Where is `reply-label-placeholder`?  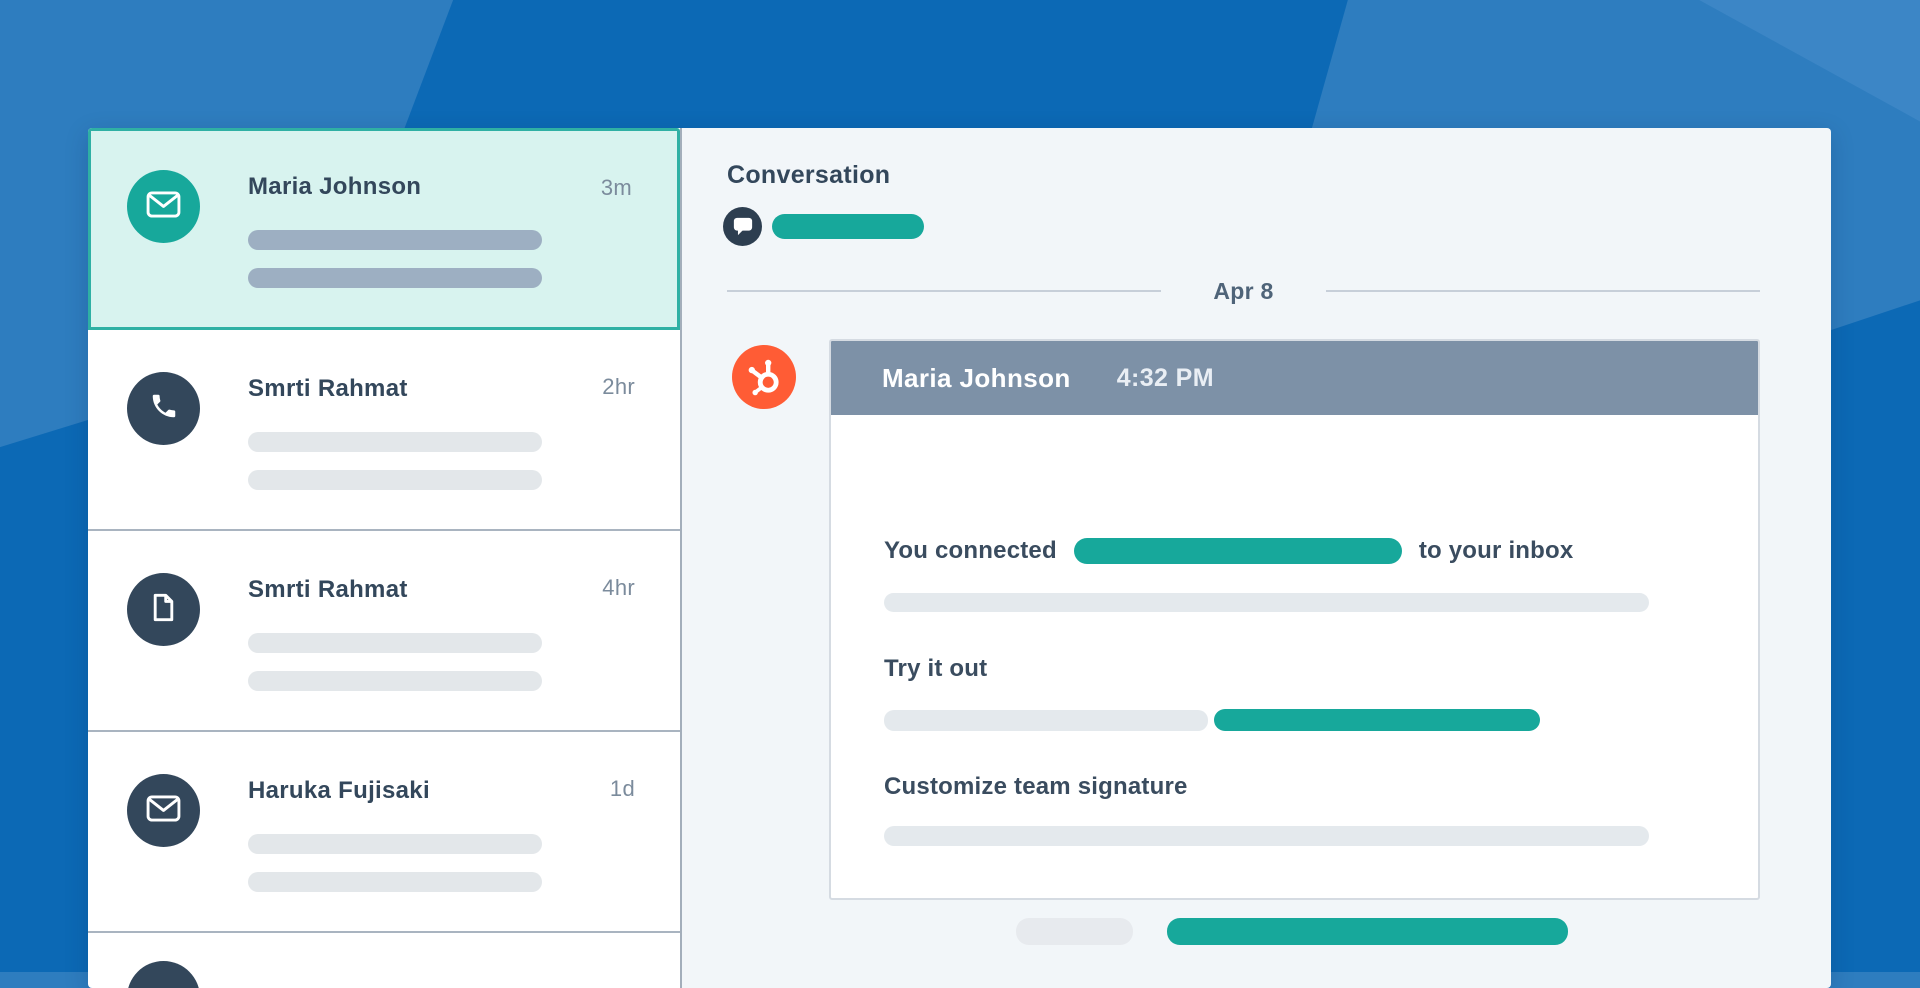 reply-label-placeholder is located at coordinates (1074, 931).